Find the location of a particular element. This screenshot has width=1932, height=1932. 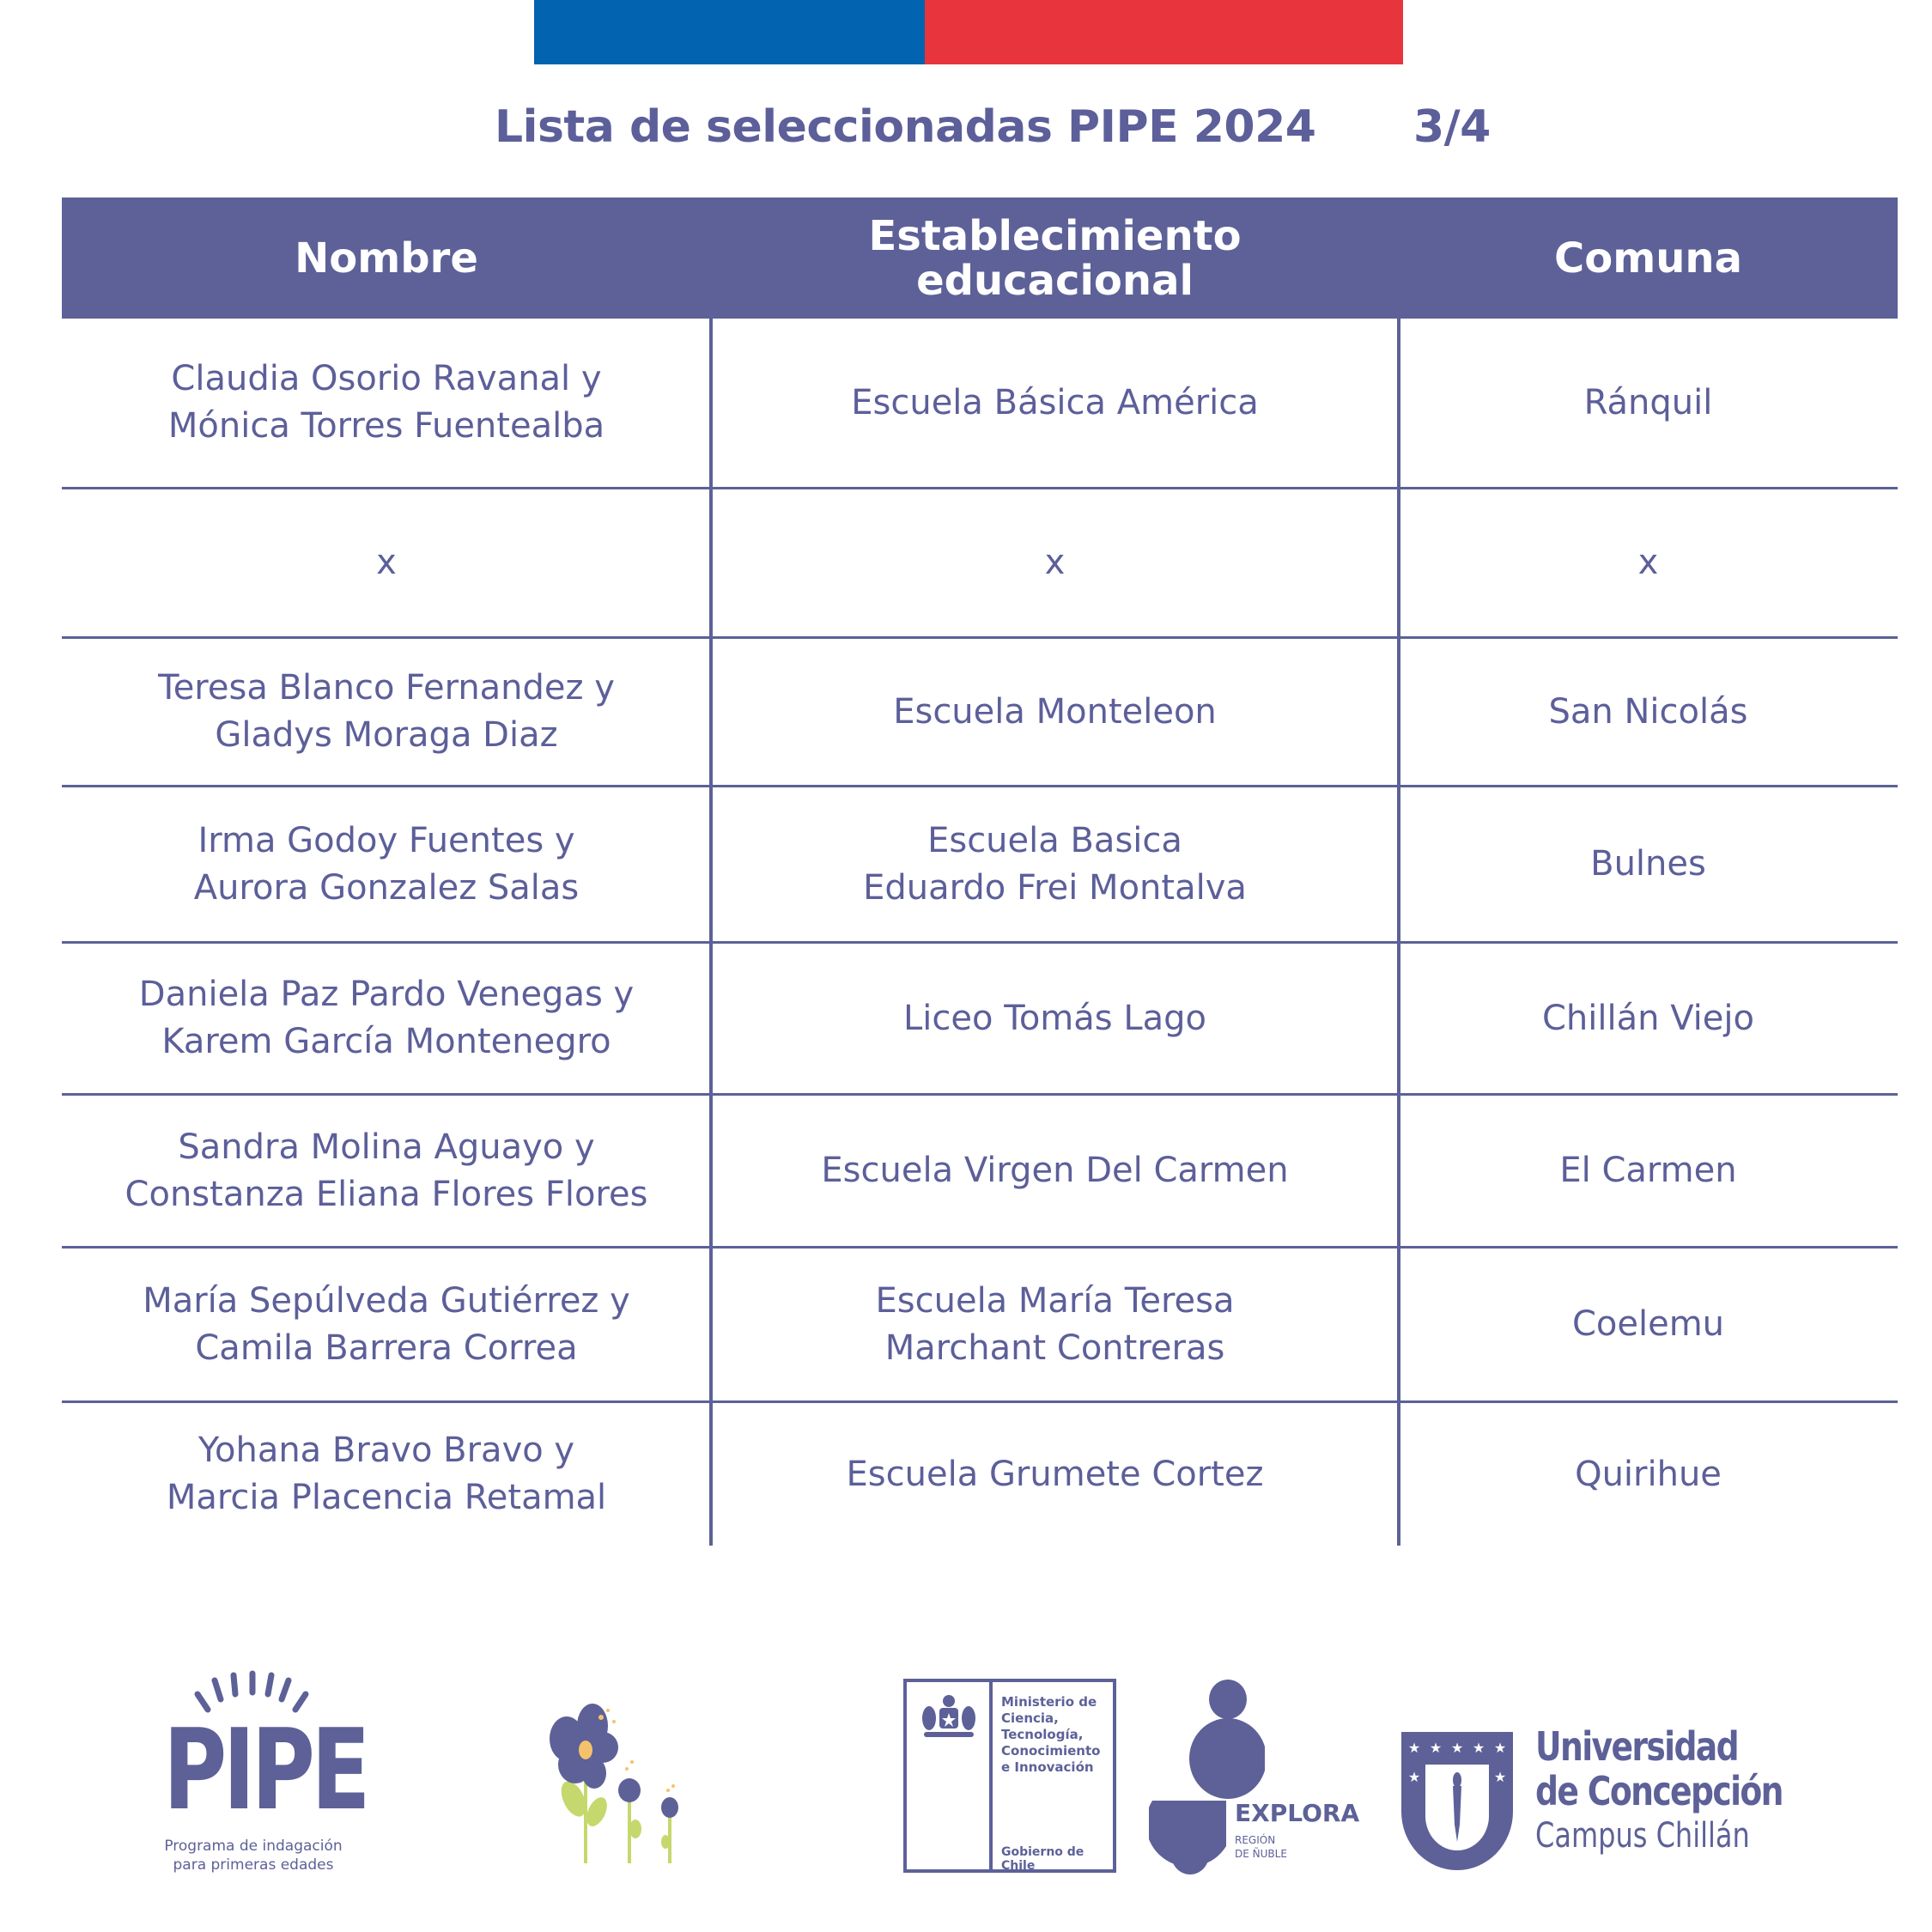

pipe-sun-rays-icon is located at coordinates (251, 1692).